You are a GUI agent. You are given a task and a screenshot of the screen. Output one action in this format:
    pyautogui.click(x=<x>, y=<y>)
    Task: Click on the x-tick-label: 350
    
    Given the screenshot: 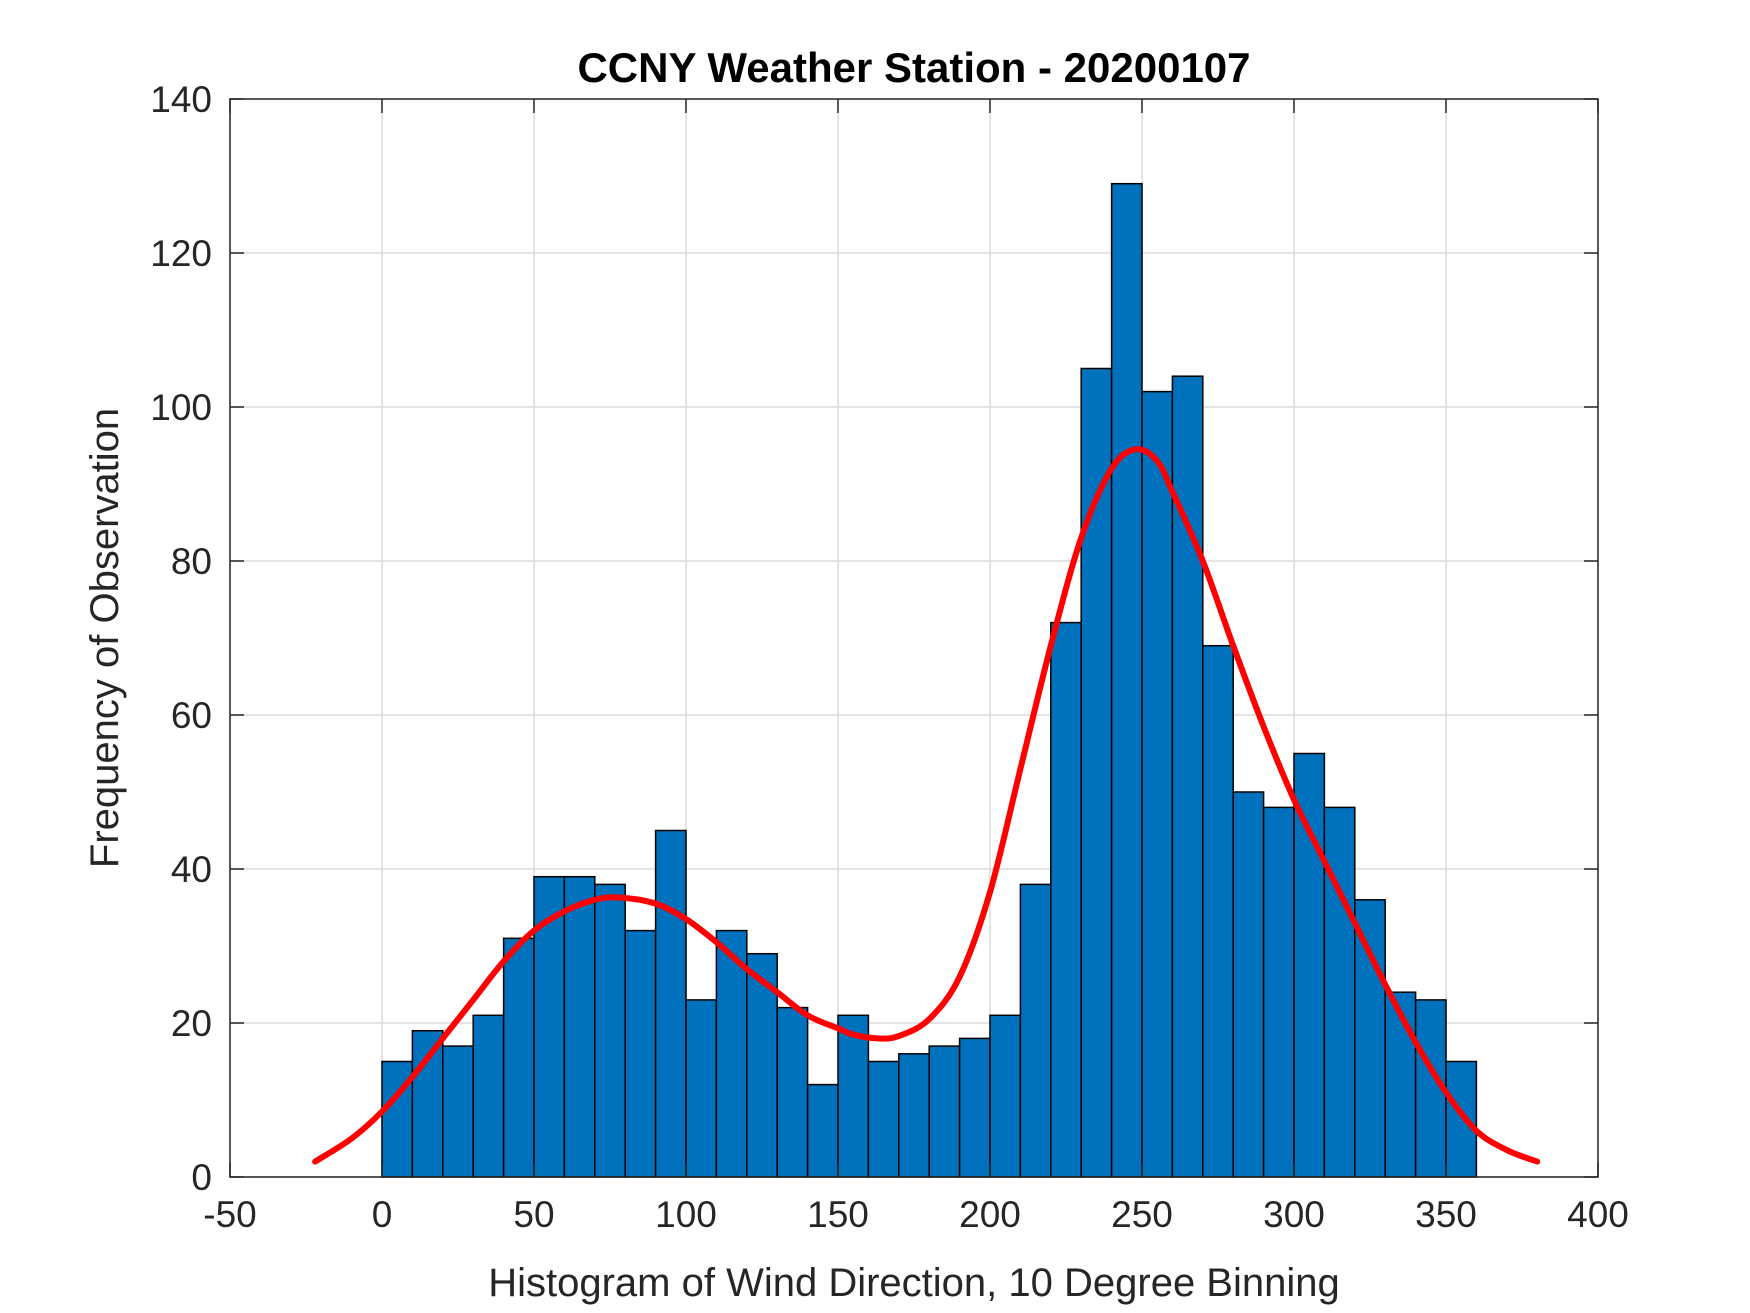 What is the action you would take?
    pyautogui.click(x=1446, y=1214)
    